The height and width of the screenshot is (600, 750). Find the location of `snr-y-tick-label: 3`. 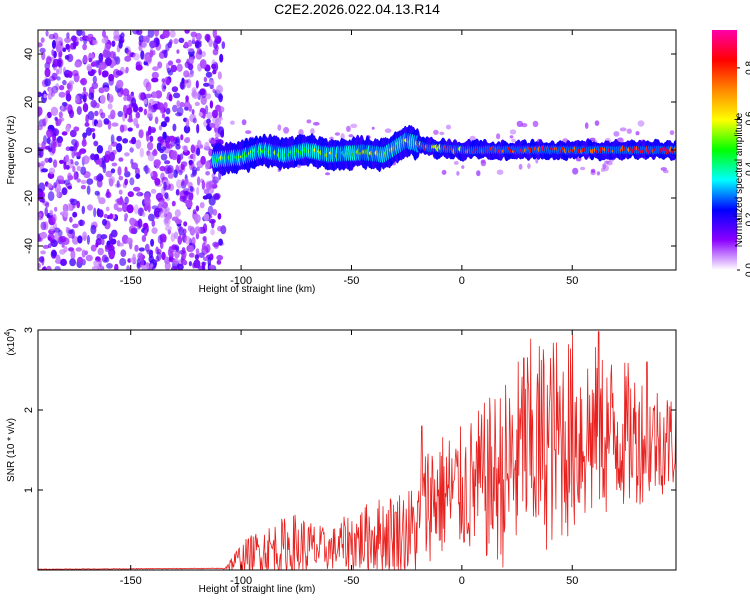

snr-y-tick-label: 3 is located at coordinates (29, 330).